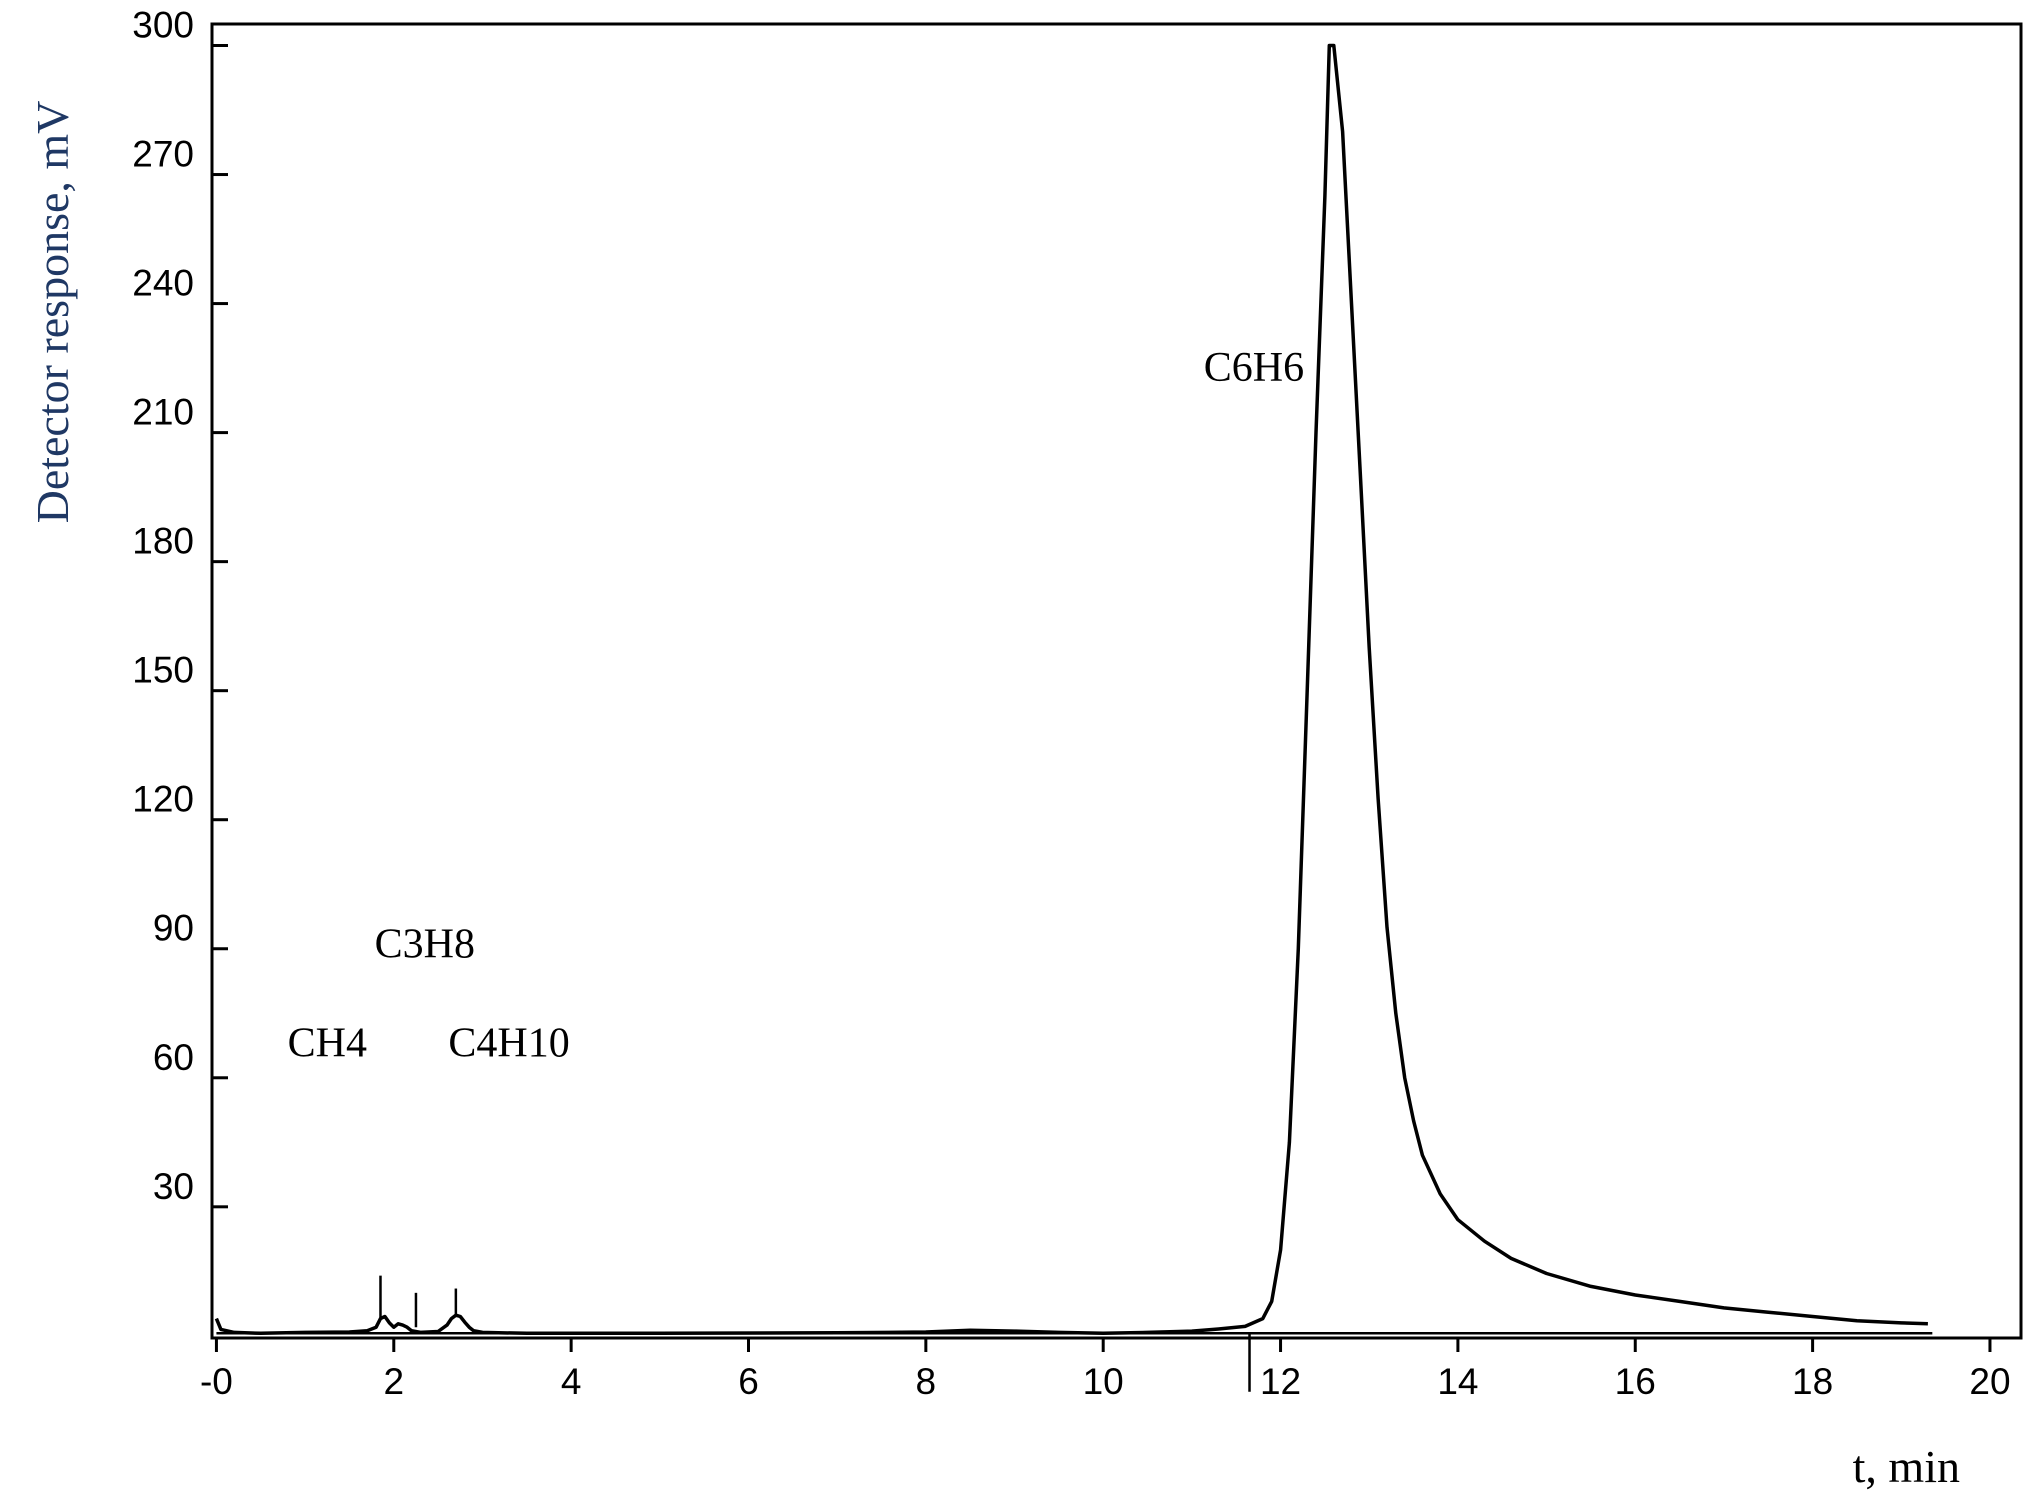 This screenshot has height=1503, width=2041. I want to click on x-tick-label: 20, so click(1989, 1381).